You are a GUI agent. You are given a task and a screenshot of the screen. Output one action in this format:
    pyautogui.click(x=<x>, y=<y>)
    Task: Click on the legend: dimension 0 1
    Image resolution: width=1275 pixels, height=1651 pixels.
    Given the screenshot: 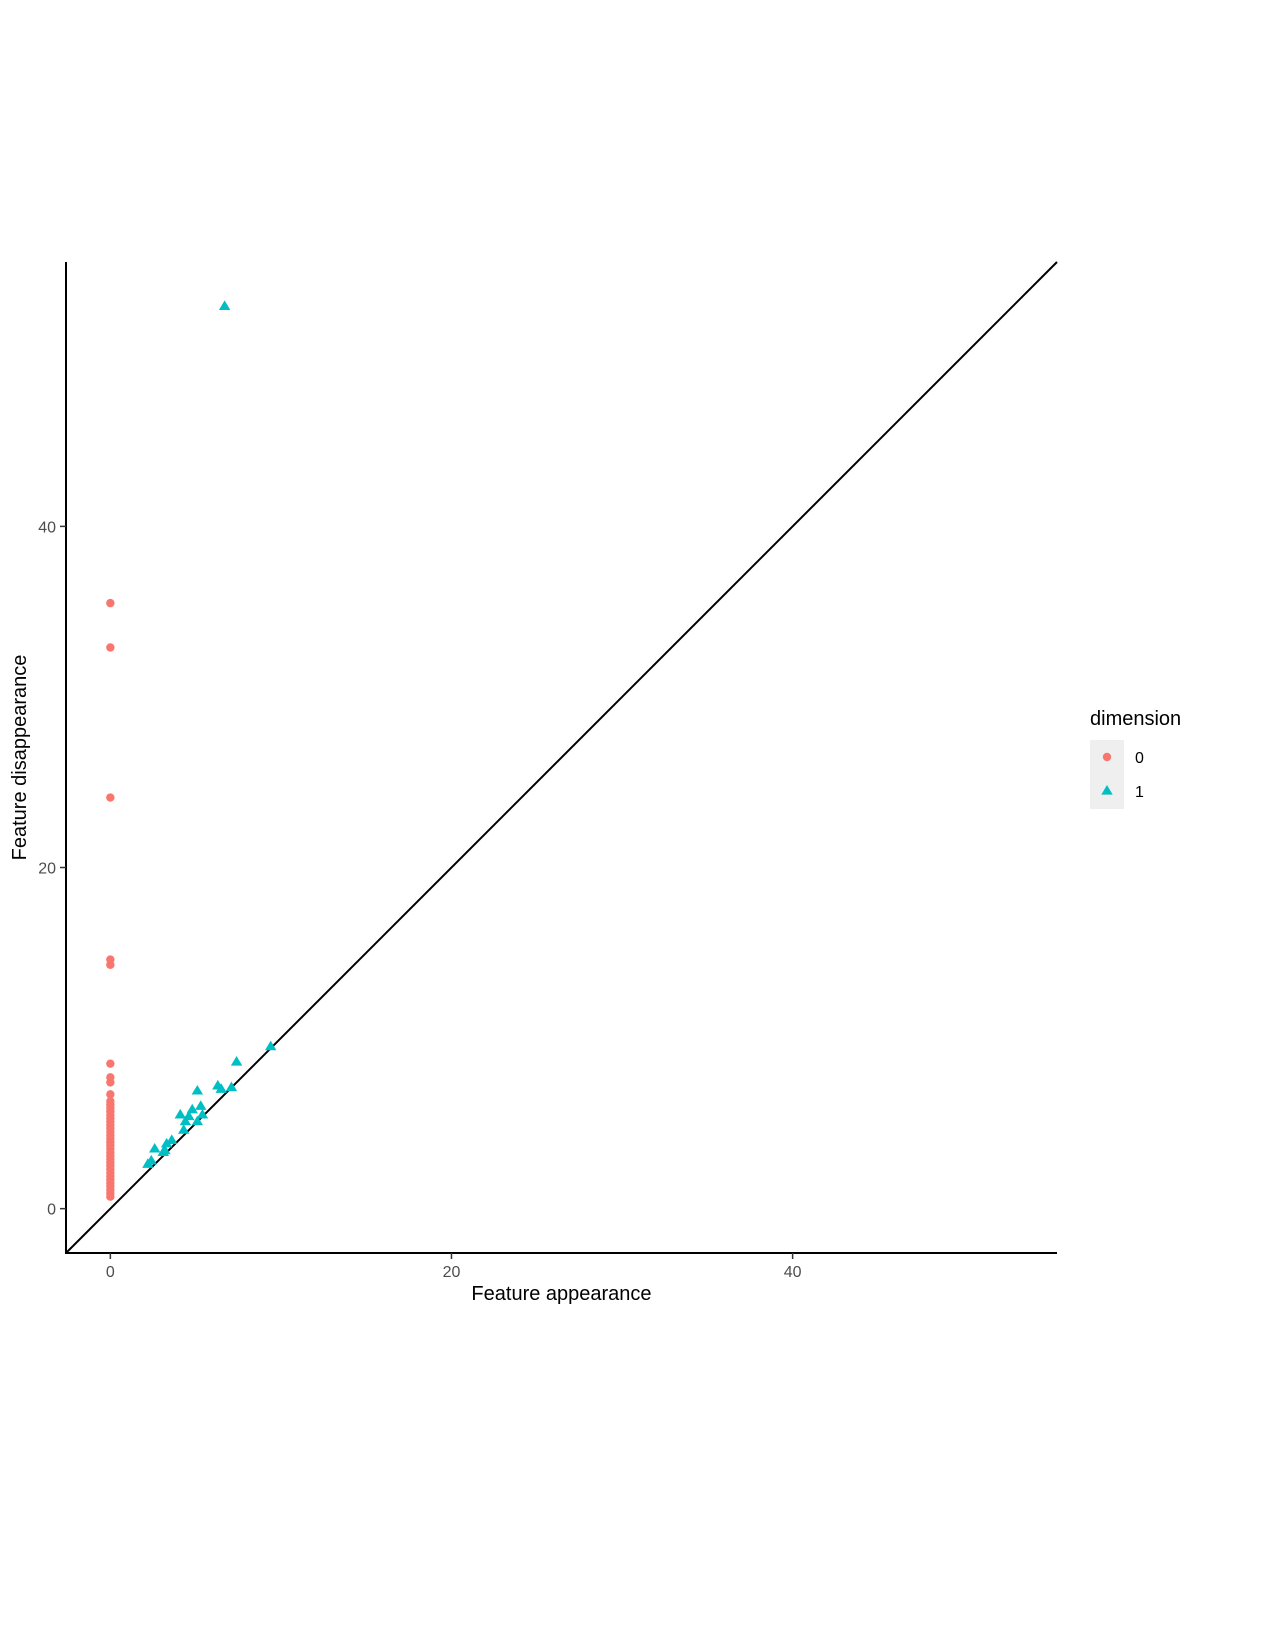 What is the action you would take?
    pyautogui.click(x=1135, y=758)
    